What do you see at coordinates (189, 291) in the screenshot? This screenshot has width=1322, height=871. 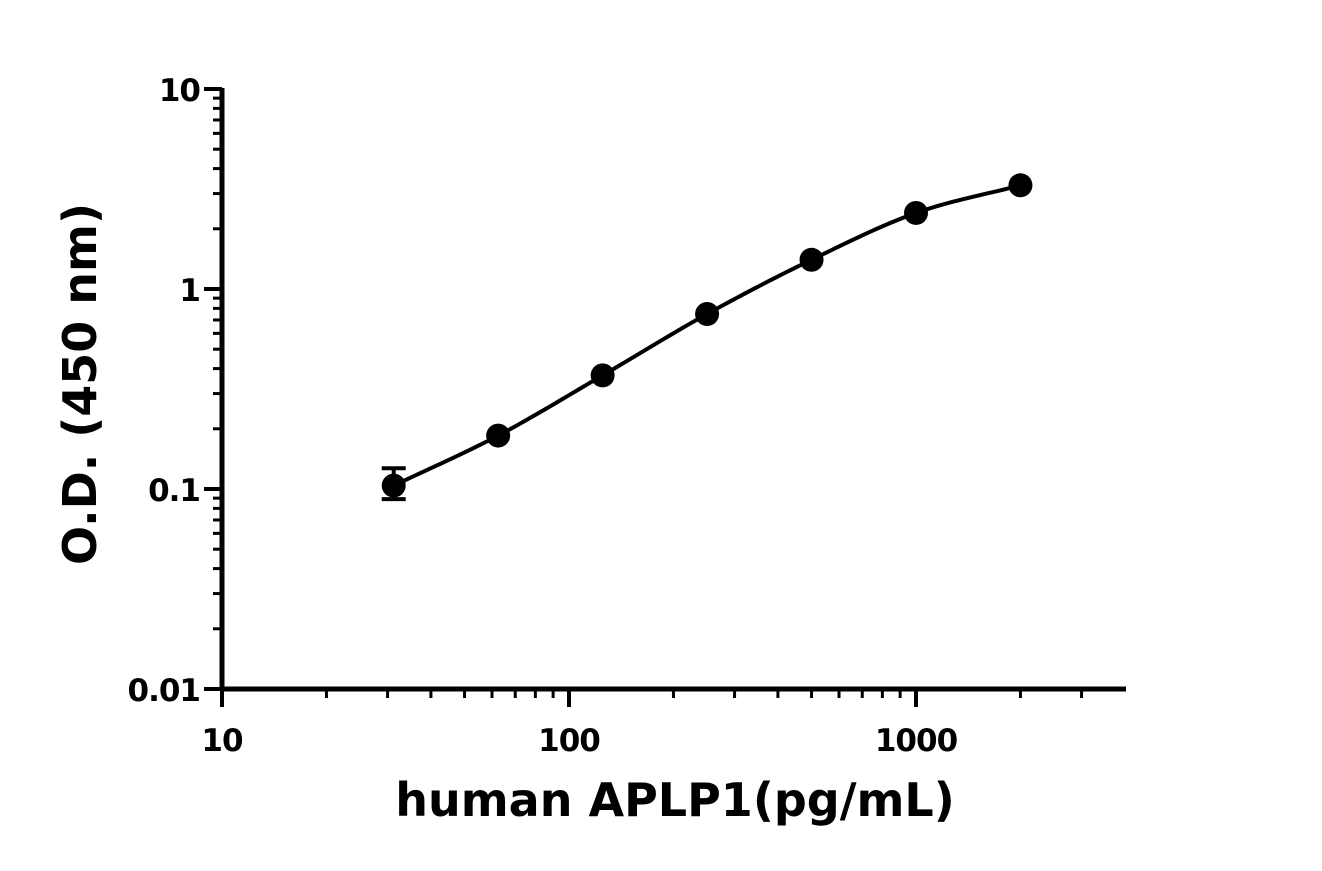 I see `y-tick-label: 1` at bounding box center [189, 291].